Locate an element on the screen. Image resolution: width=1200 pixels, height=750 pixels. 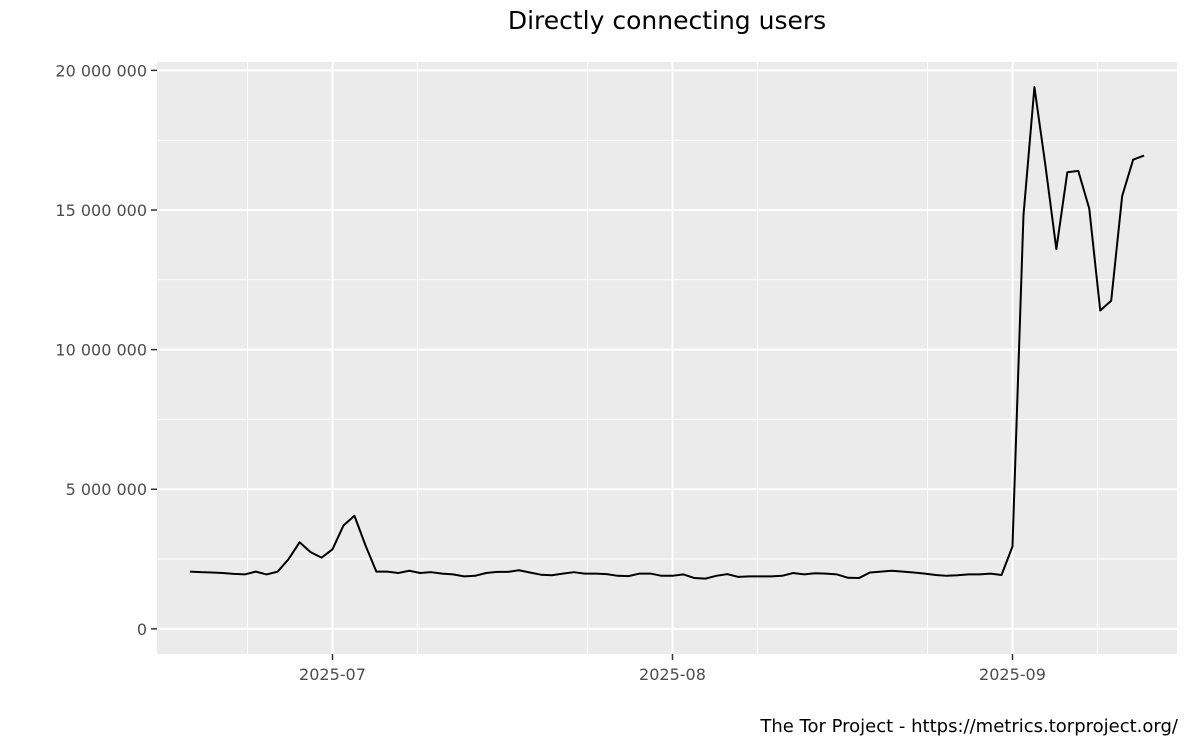
x-axis: 2025-07 2025-08 2025-09 is located at coordinates (672, 669).